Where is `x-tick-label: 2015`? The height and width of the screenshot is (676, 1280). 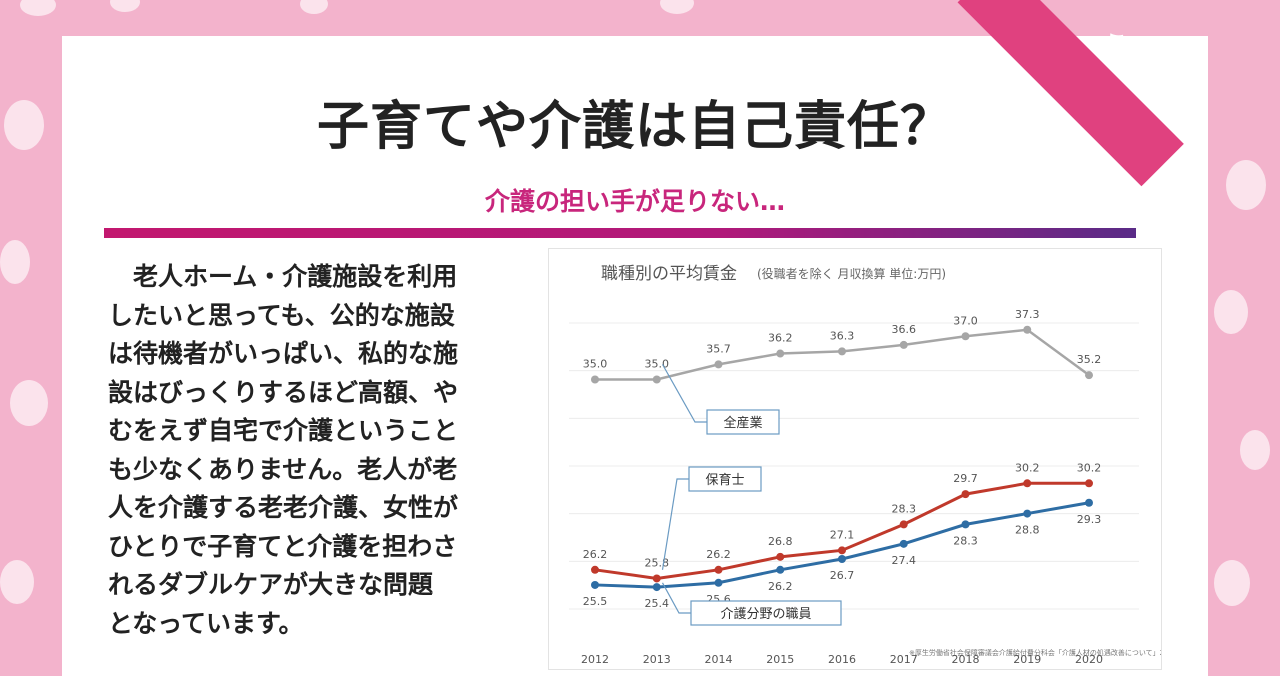 x-tick-label: 2015 is located at coordinates (780, 659).